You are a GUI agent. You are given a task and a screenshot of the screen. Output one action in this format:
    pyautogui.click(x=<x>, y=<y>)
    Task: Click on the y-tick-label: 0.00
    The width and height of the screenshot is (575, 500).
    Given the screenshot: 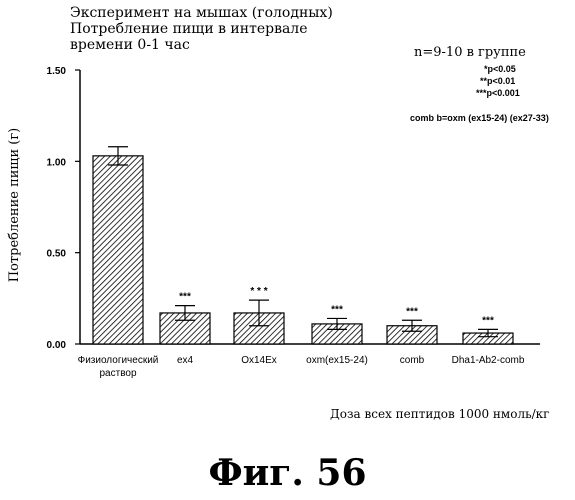 What is the action you would take?
    pyautogui.click(x=57, y=345)
    